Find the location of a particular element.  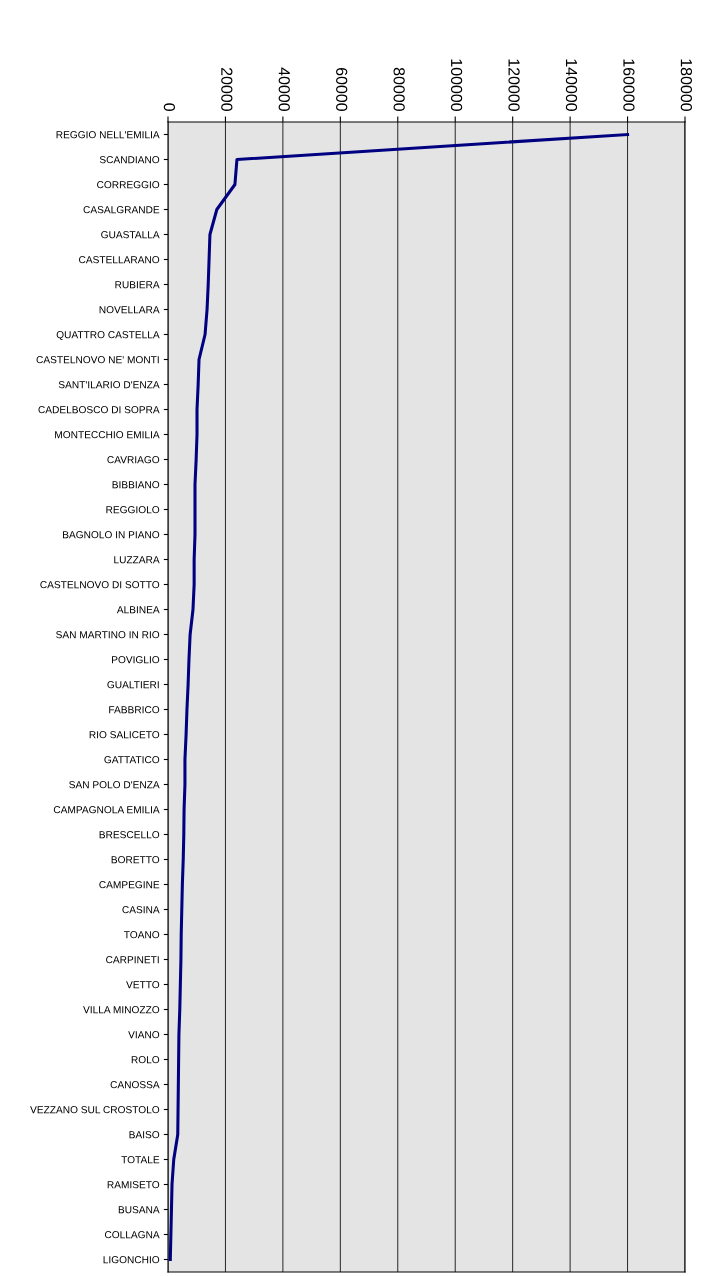

x-tick-label: 180000 is located at coordinates (686, 85).